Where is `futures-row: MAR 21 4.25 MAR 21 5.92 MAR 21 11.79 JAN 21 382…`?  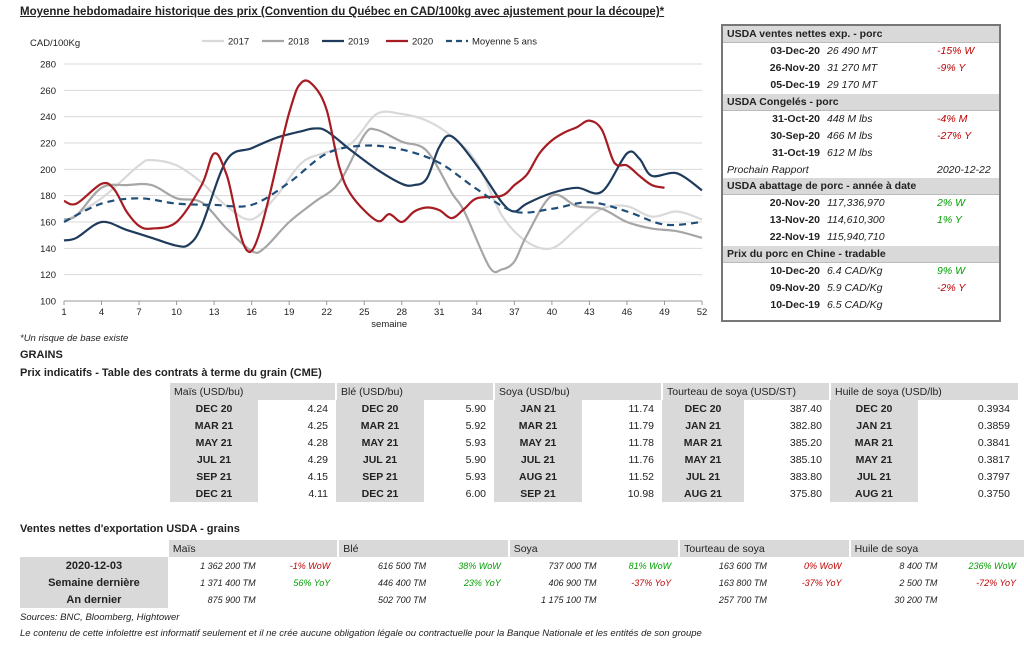 futures-row: MAR 21 4.25 MAR 21 5.92 MAR 21 11.79 JAN 21 382… is located at coordinates (594, 425).